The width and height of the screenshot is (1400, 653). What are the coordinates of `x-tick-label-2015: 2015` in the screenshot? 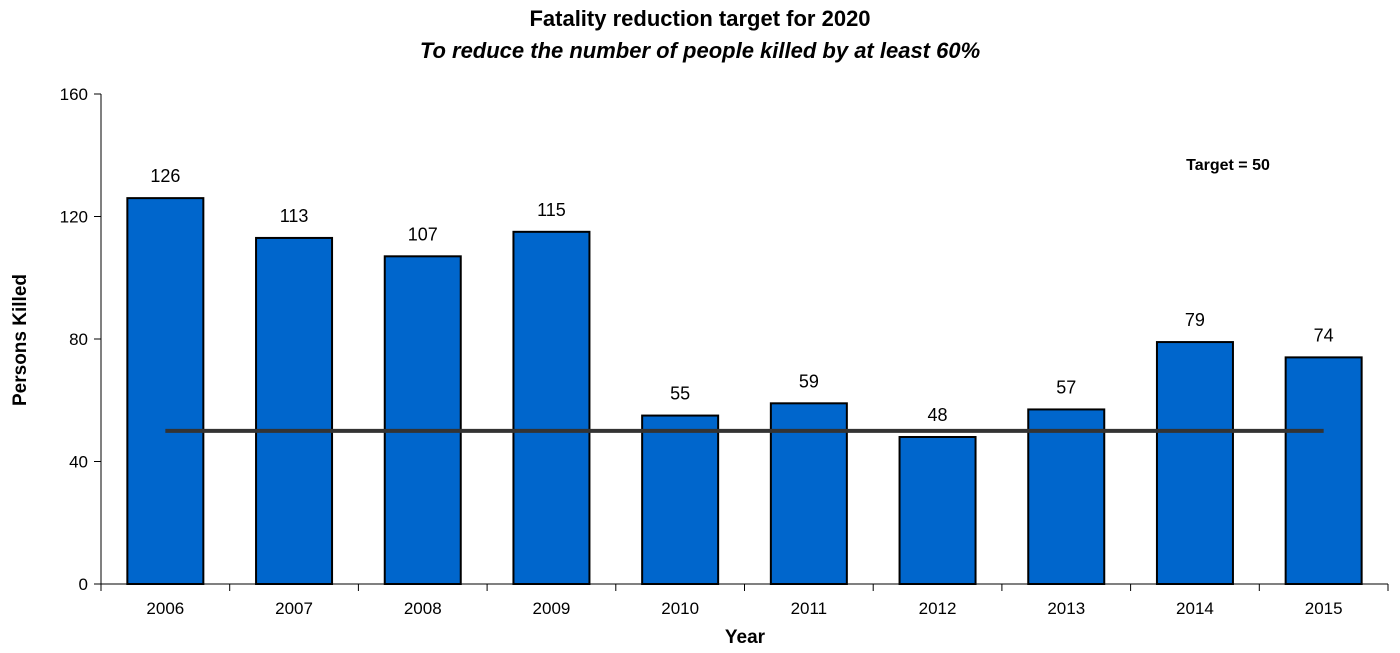 It's located at (1324, 608).